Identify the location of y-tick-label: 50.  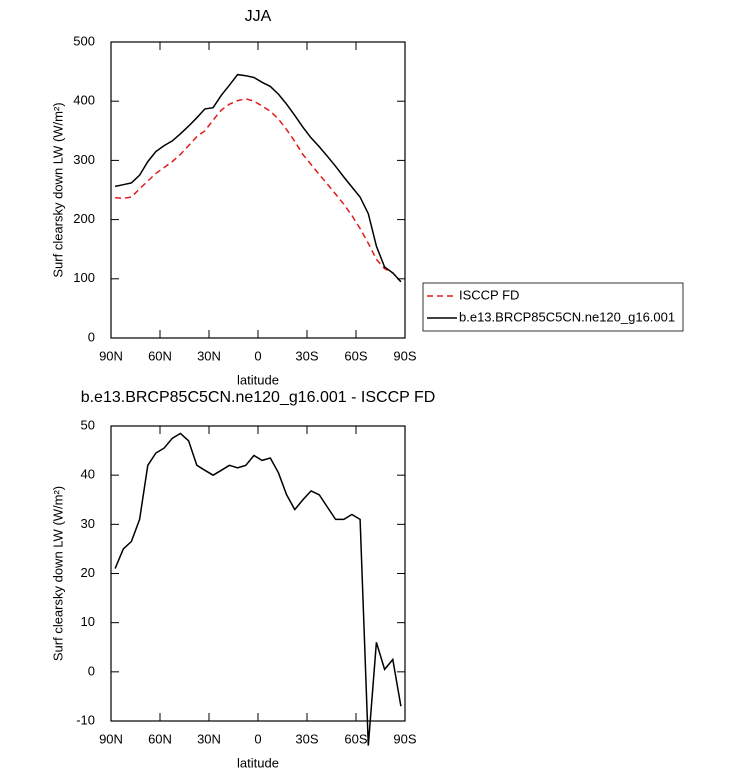
(88, 424).